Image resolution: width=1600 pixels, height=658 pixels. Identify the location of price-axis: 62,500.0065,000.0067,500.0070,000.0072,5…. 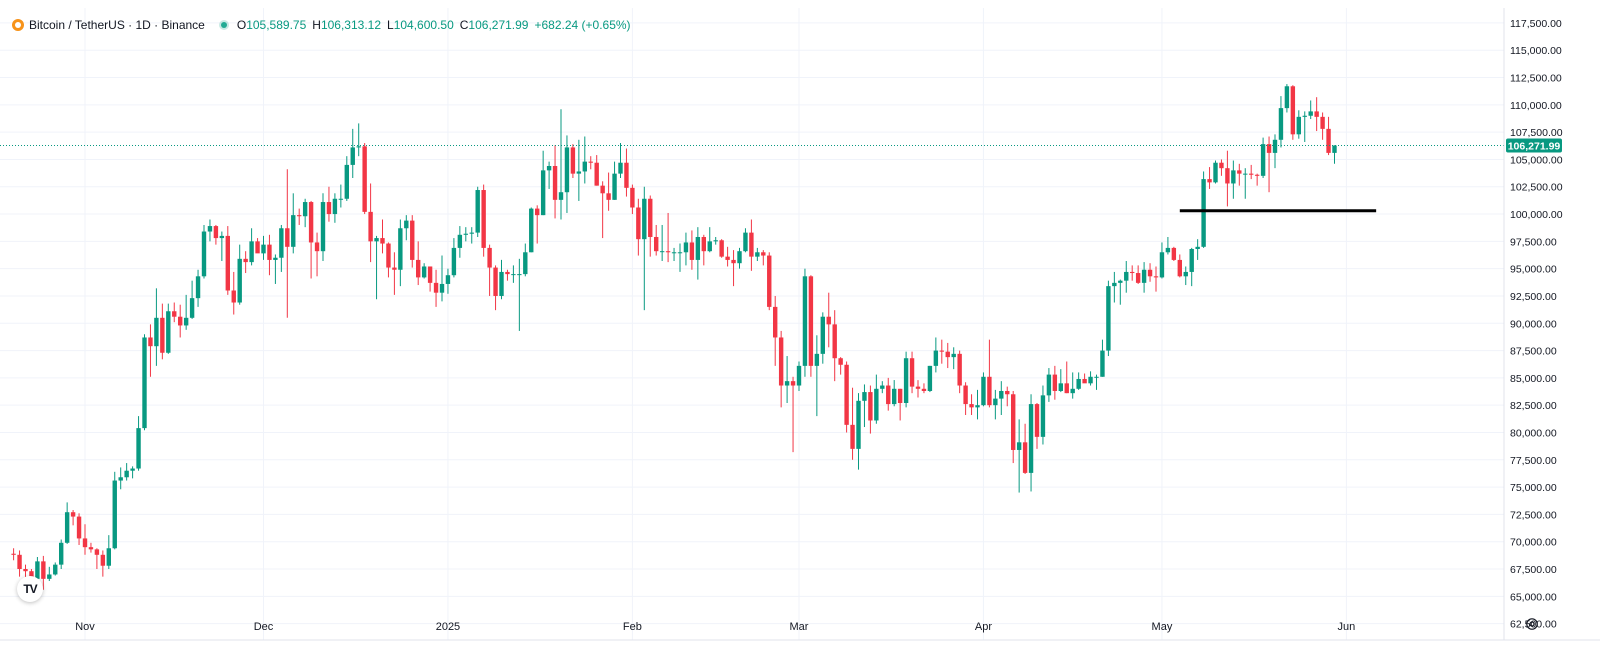
(1536, 324).